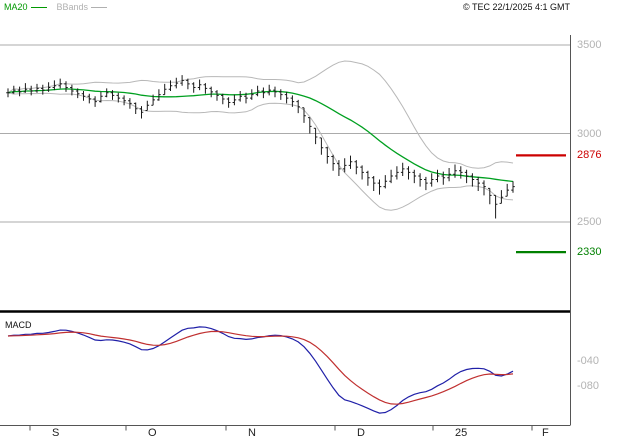  What do you see at coordinates (461, 433) in the screenshot?
I see `time-label-25: 25` at bounding box center [461, 433].